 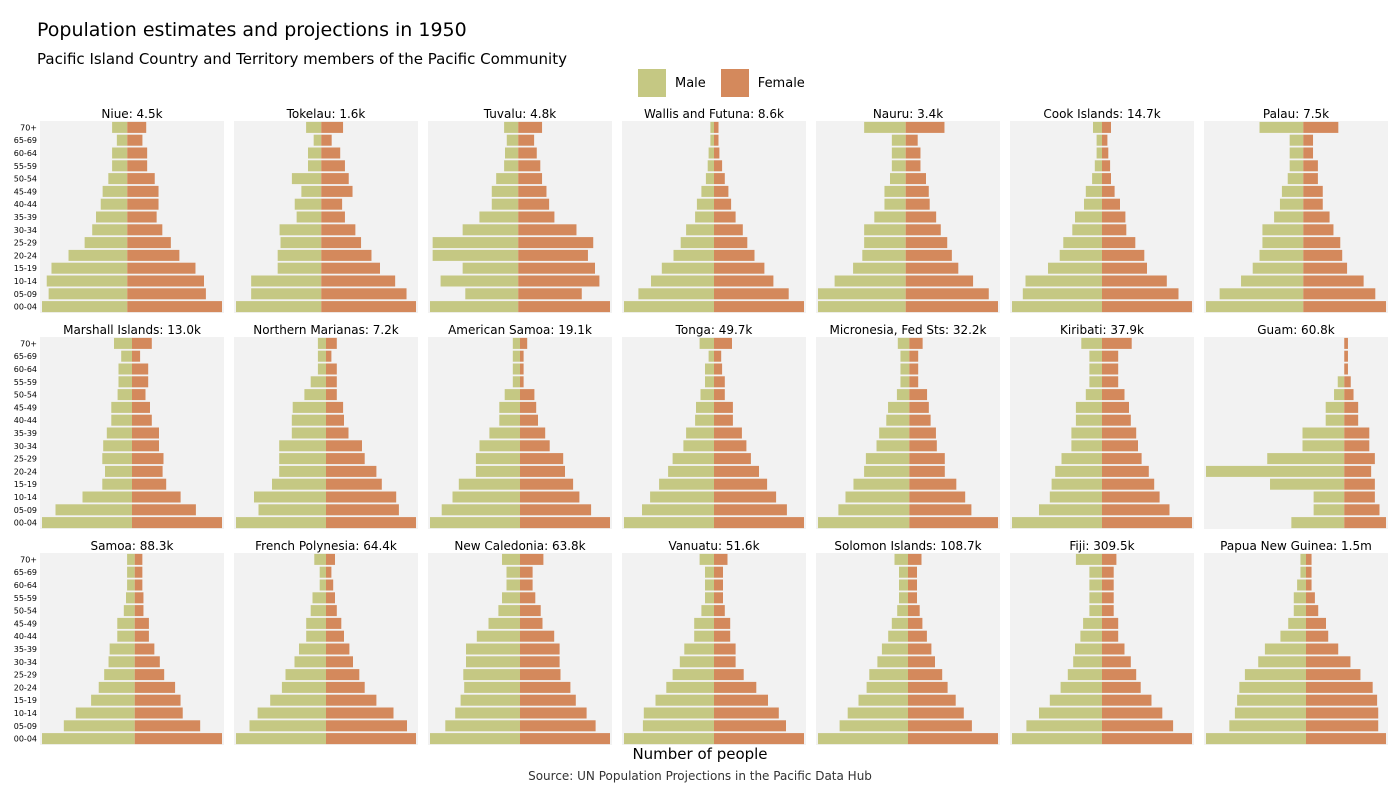 I want to click on age-tick-label: 60-64, so click(x=25, y=369).